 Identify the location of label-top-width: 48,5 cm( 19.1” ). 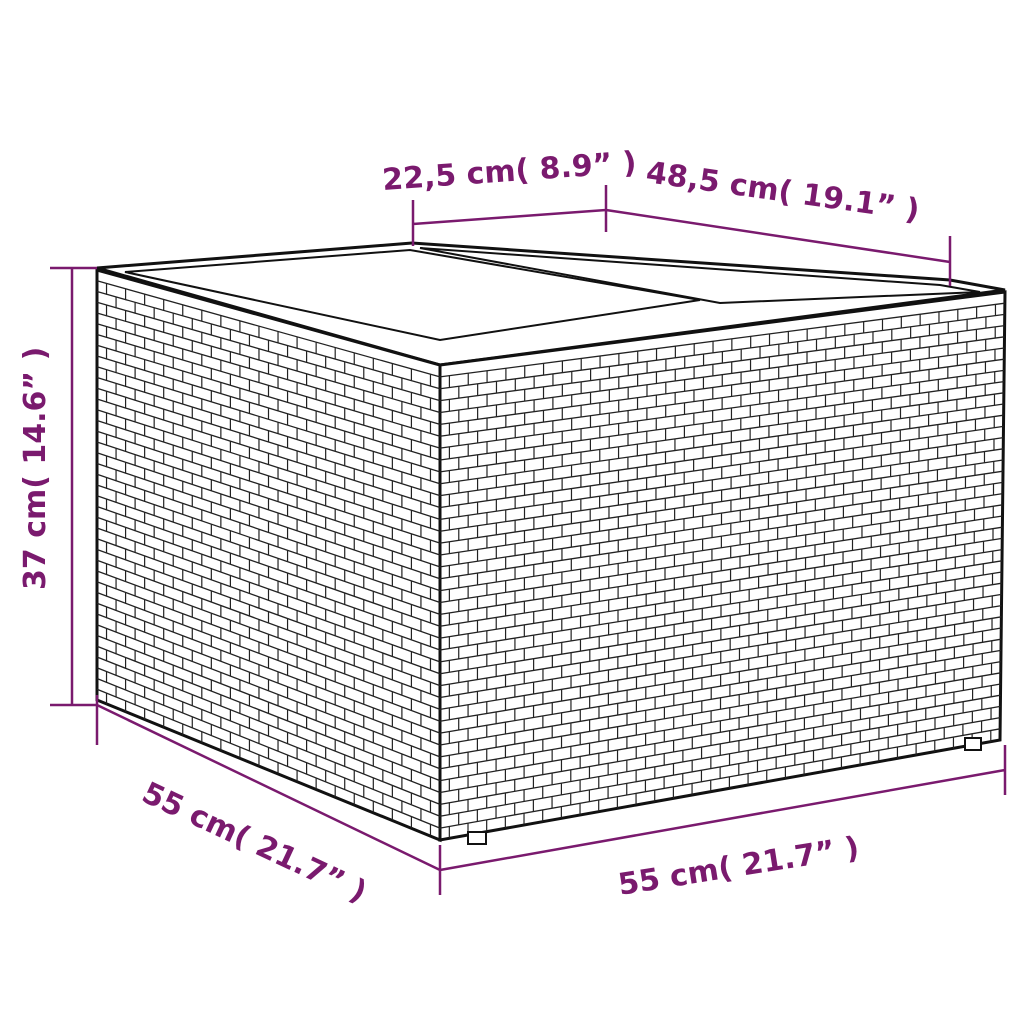
(783, 191).